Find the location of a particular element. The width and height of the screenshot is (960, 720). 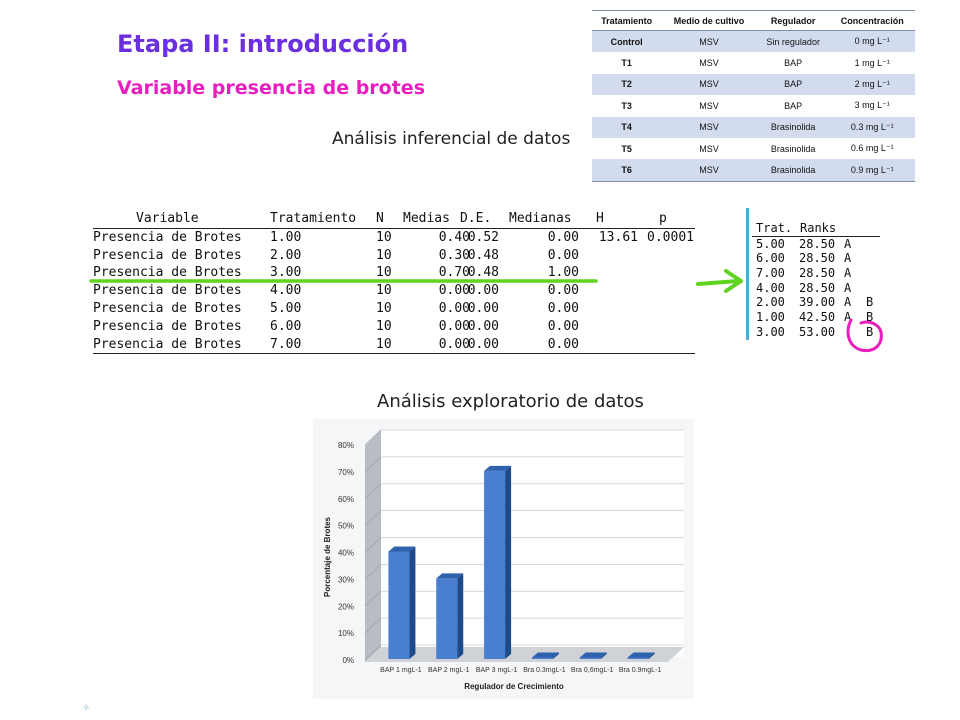

treatment-cell: 0.6 mg L⁻¹ is located at coordinates (872, 148).